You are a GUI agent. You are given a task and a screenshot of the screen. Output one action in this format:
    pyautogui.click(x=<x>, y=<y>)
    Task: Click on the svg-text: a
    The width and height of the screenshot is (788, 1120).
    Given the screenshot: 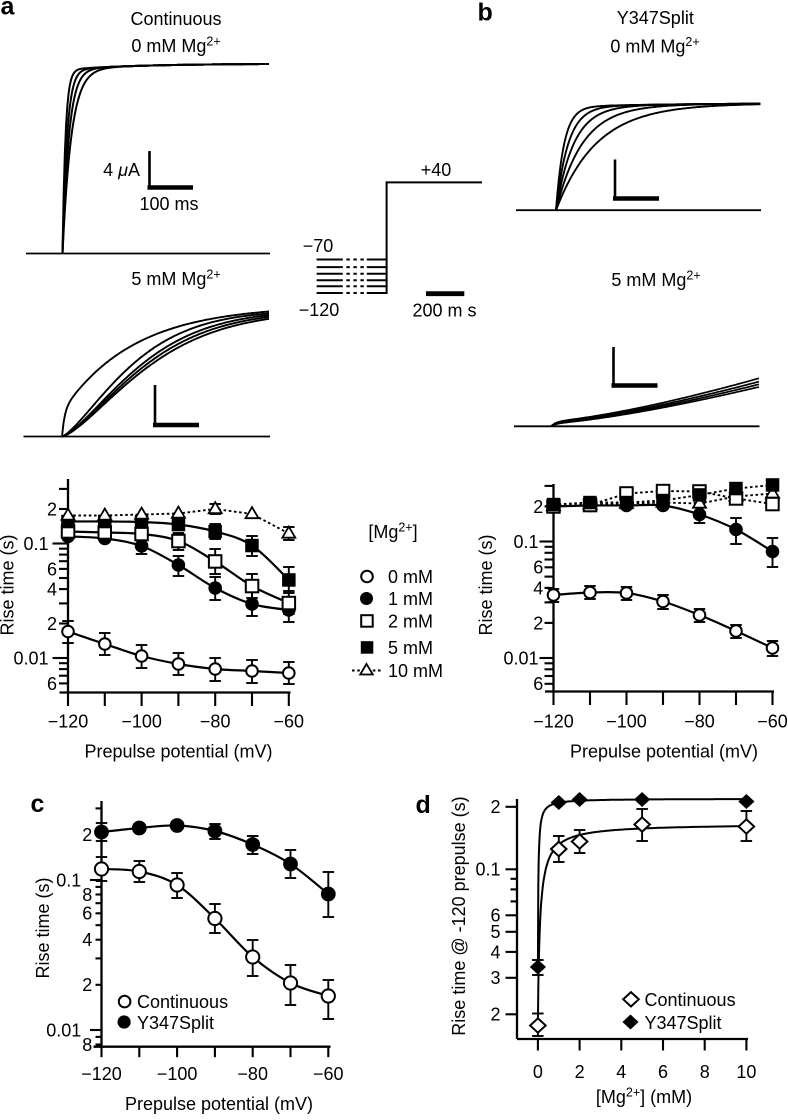 What is the action you would take?
    pyautogui.click(x=8, y=10)
    